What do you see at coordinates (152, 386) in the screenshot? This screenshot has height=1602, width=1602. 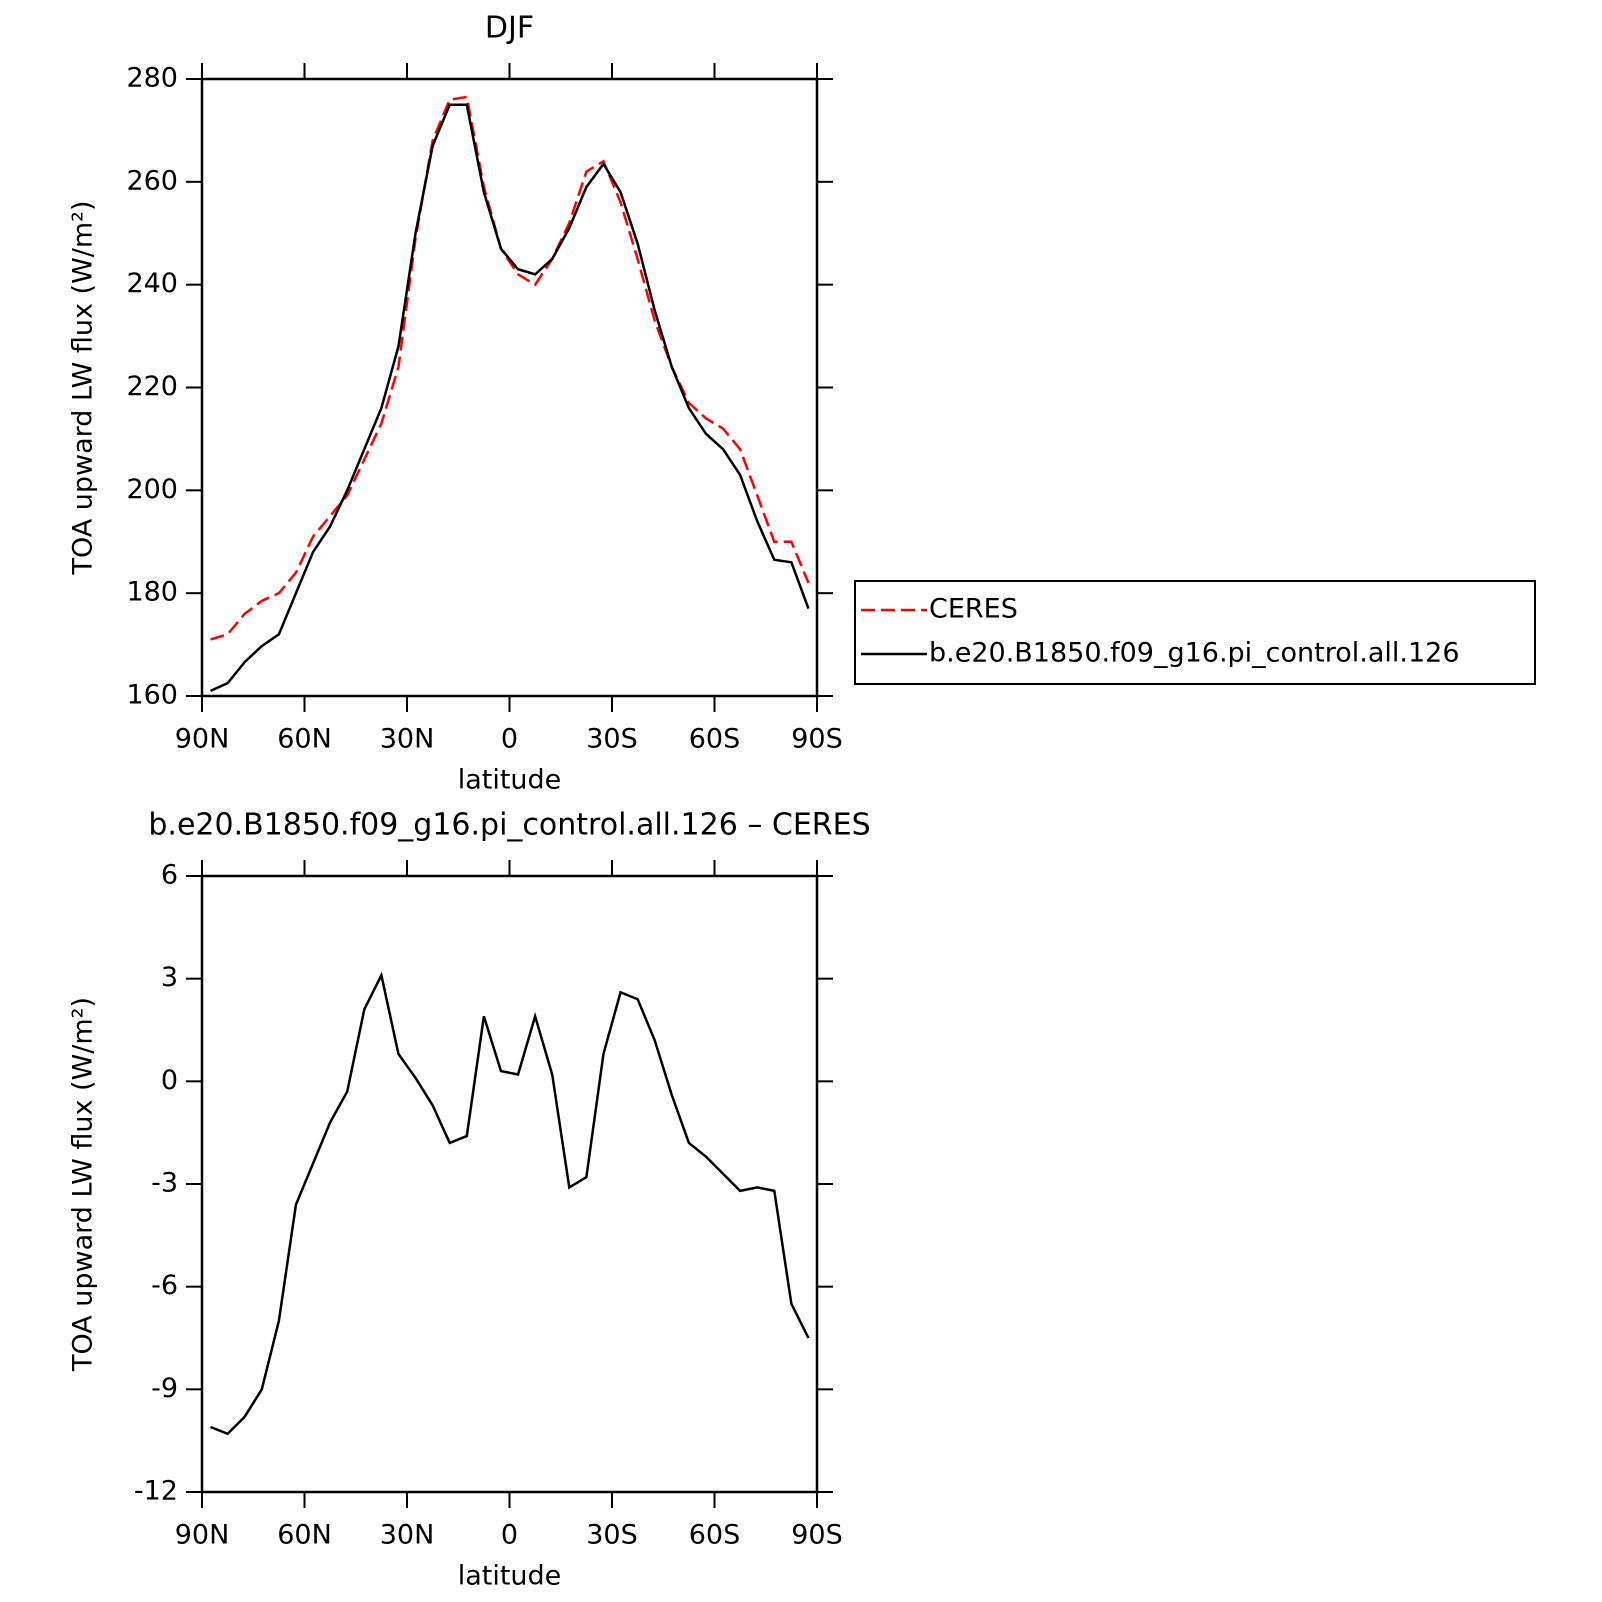 I see `y-tick-label: 220` at bounding box center [152, 386].